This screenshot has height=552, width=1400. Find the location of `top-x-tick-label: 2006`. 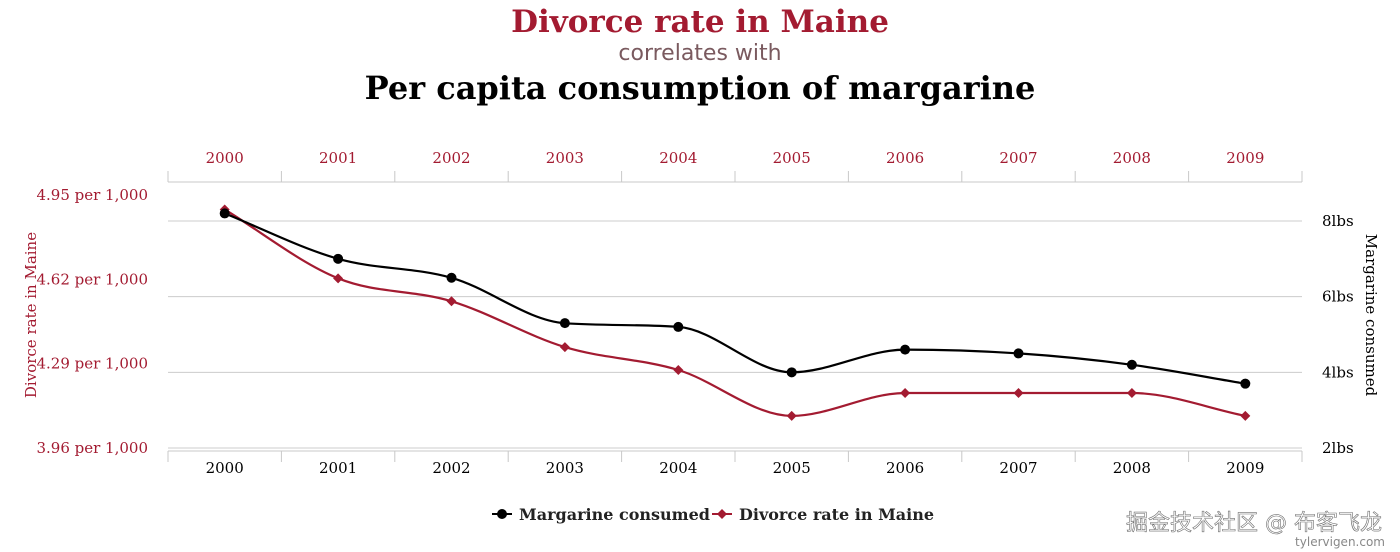

top-x-tick-label: 2006 is located at coordinates (905, 158).